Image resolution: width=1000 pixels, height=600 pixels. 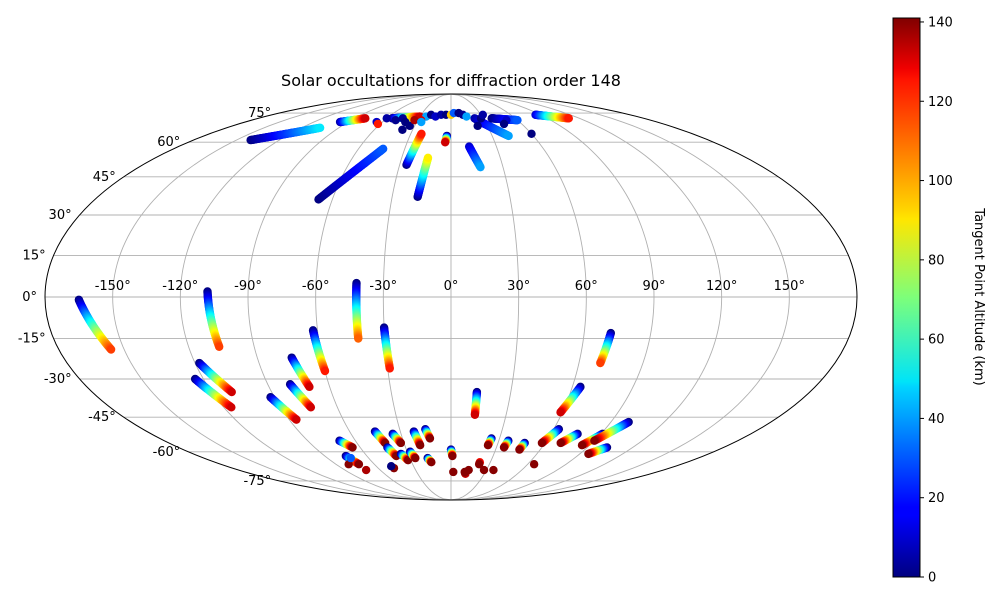 What do you see at coordinates (932, 578) in the screenshot?
I see `colorbar-tick-label: 0` at bounding box center [932, 578].